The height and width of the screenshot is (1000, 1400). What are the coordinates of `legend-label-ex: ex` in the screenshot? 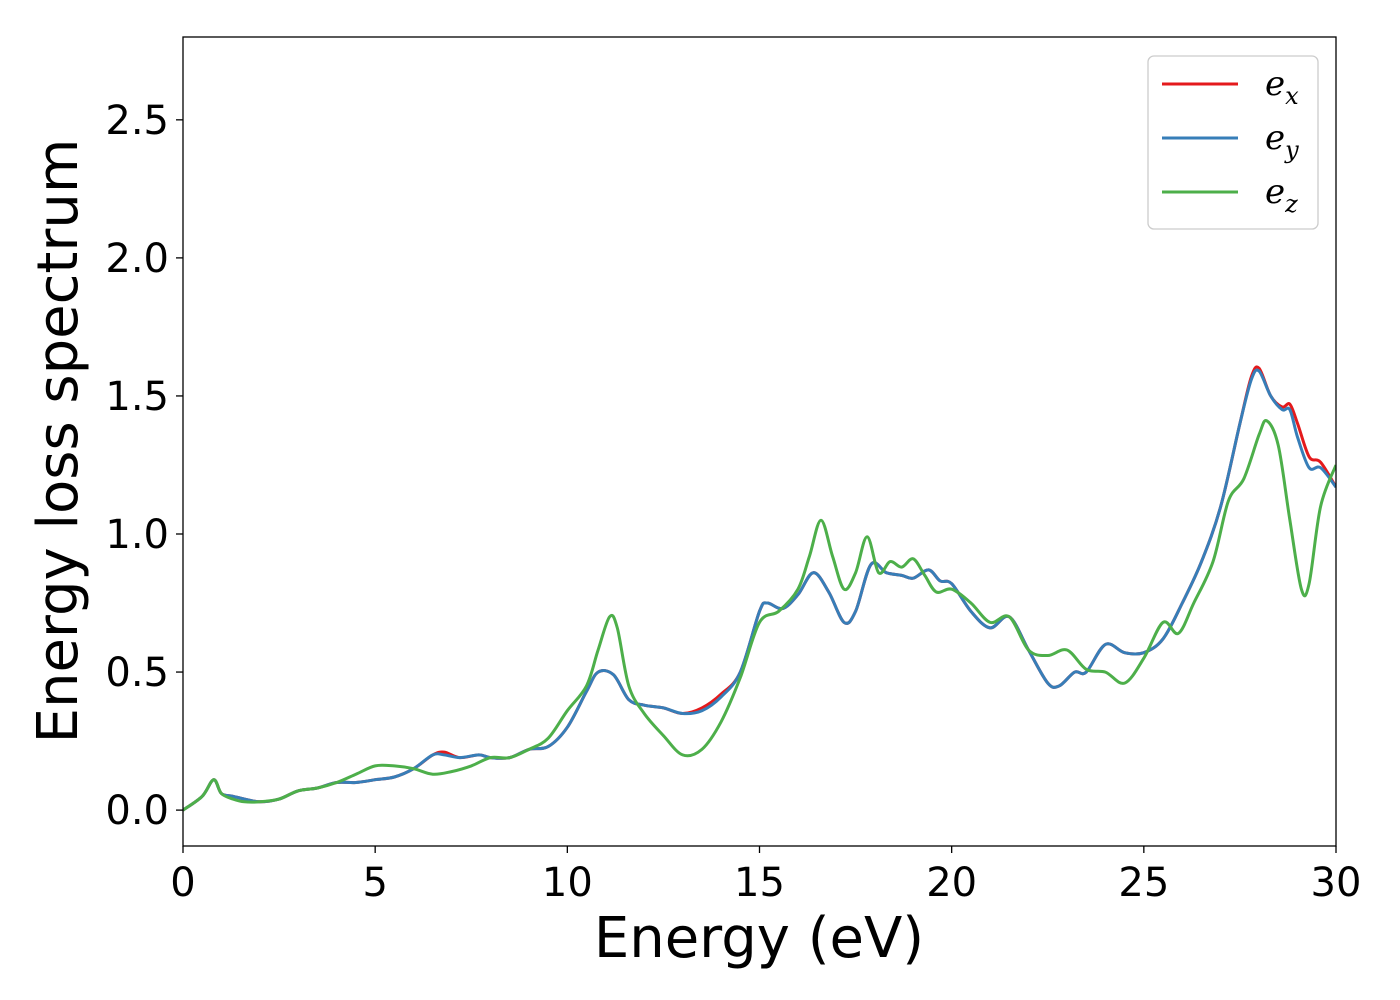 It's located at (1282, 87).